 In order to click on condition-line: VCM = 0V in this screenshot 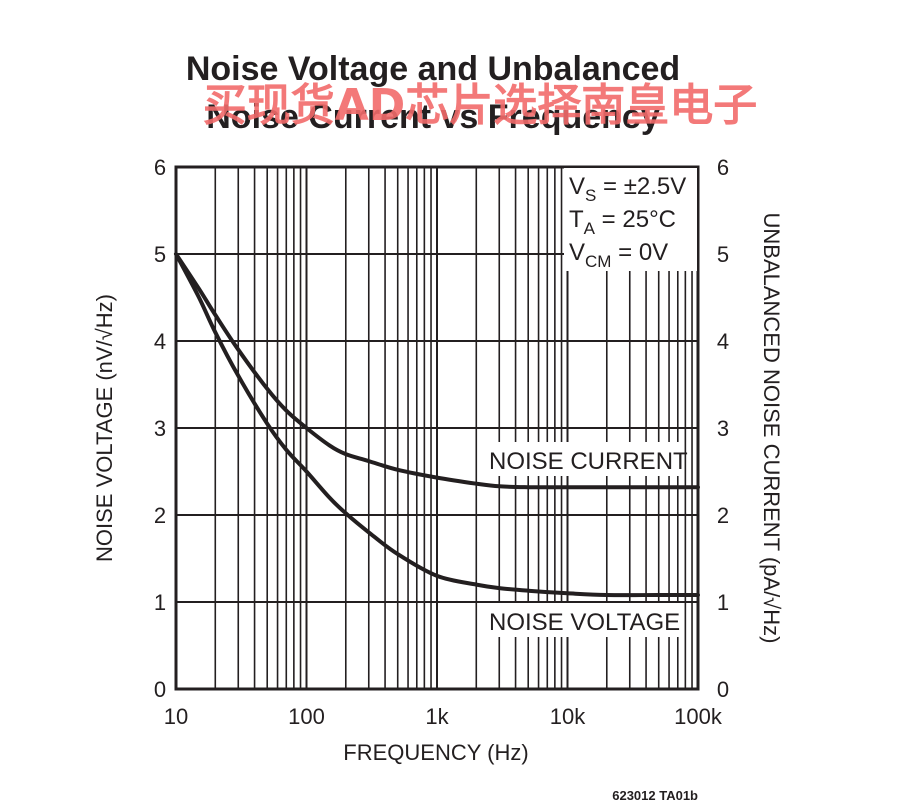, I will do `click(618, 255)`.